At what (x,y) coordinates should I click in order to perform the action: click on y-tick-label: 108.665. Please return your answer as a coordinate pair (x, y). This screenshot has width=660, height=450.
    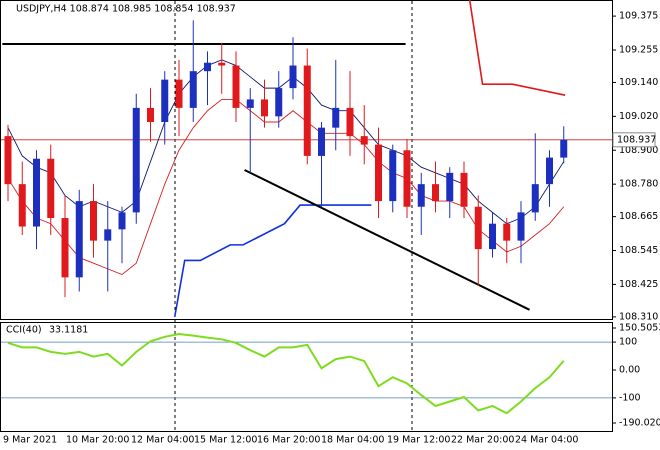
    Looking at the image, I should click on (638, 216).